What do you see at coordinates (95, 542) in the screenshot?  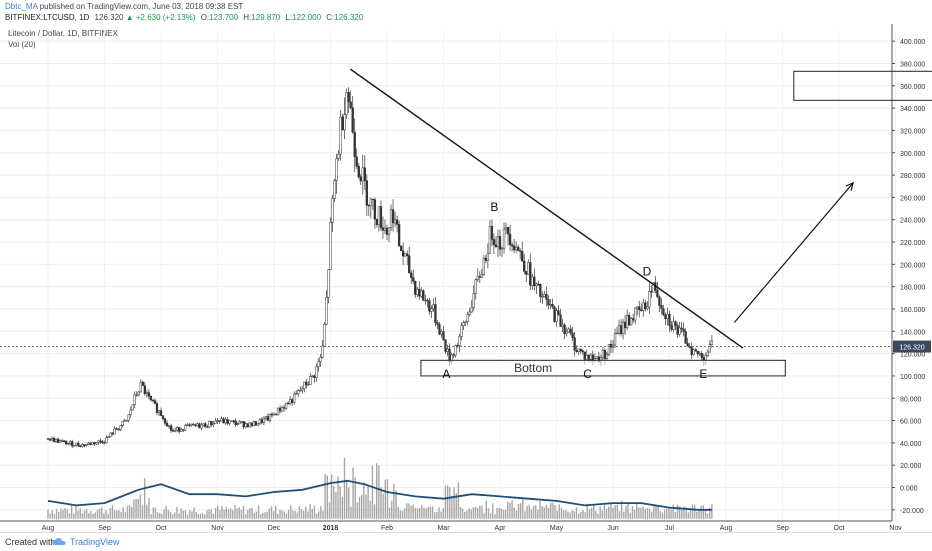 I see `tradingview-link: TradingView` at bounding box center [95, 542].